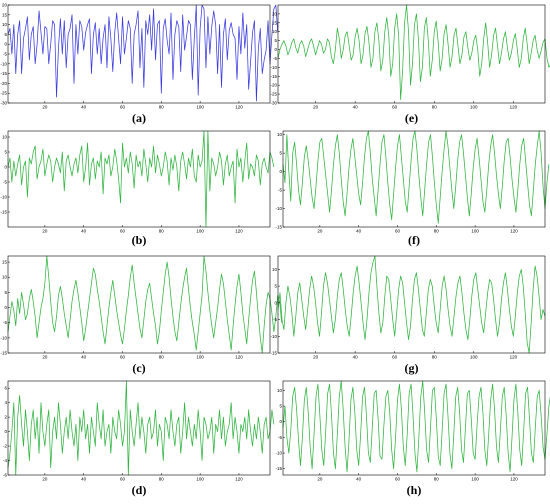  Describe the element at coordinates (5, 402) in the screenshot. I see `y-tick-label: 4` at that location.